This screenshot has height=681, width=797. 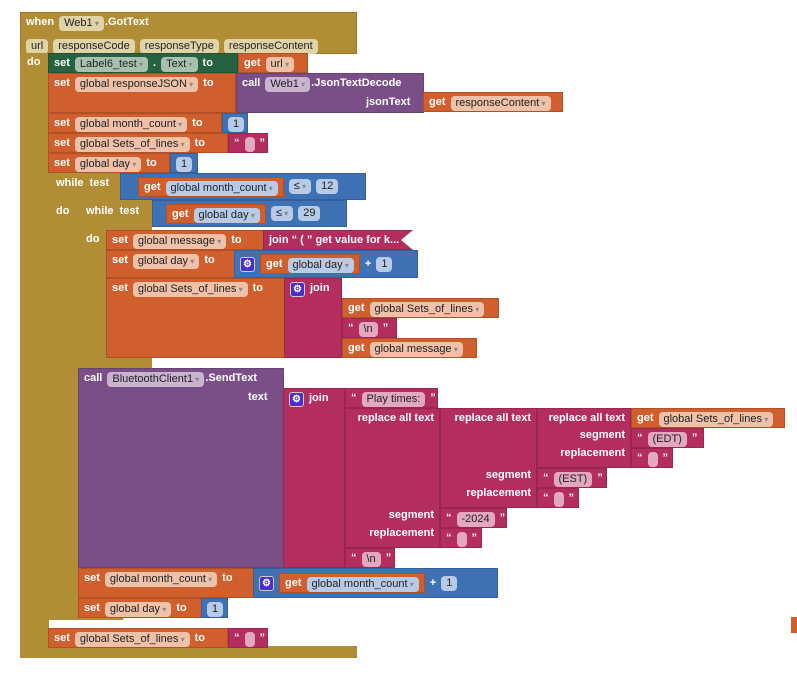 I want to click on text-field: (EDT), so click(x=667, y=439).